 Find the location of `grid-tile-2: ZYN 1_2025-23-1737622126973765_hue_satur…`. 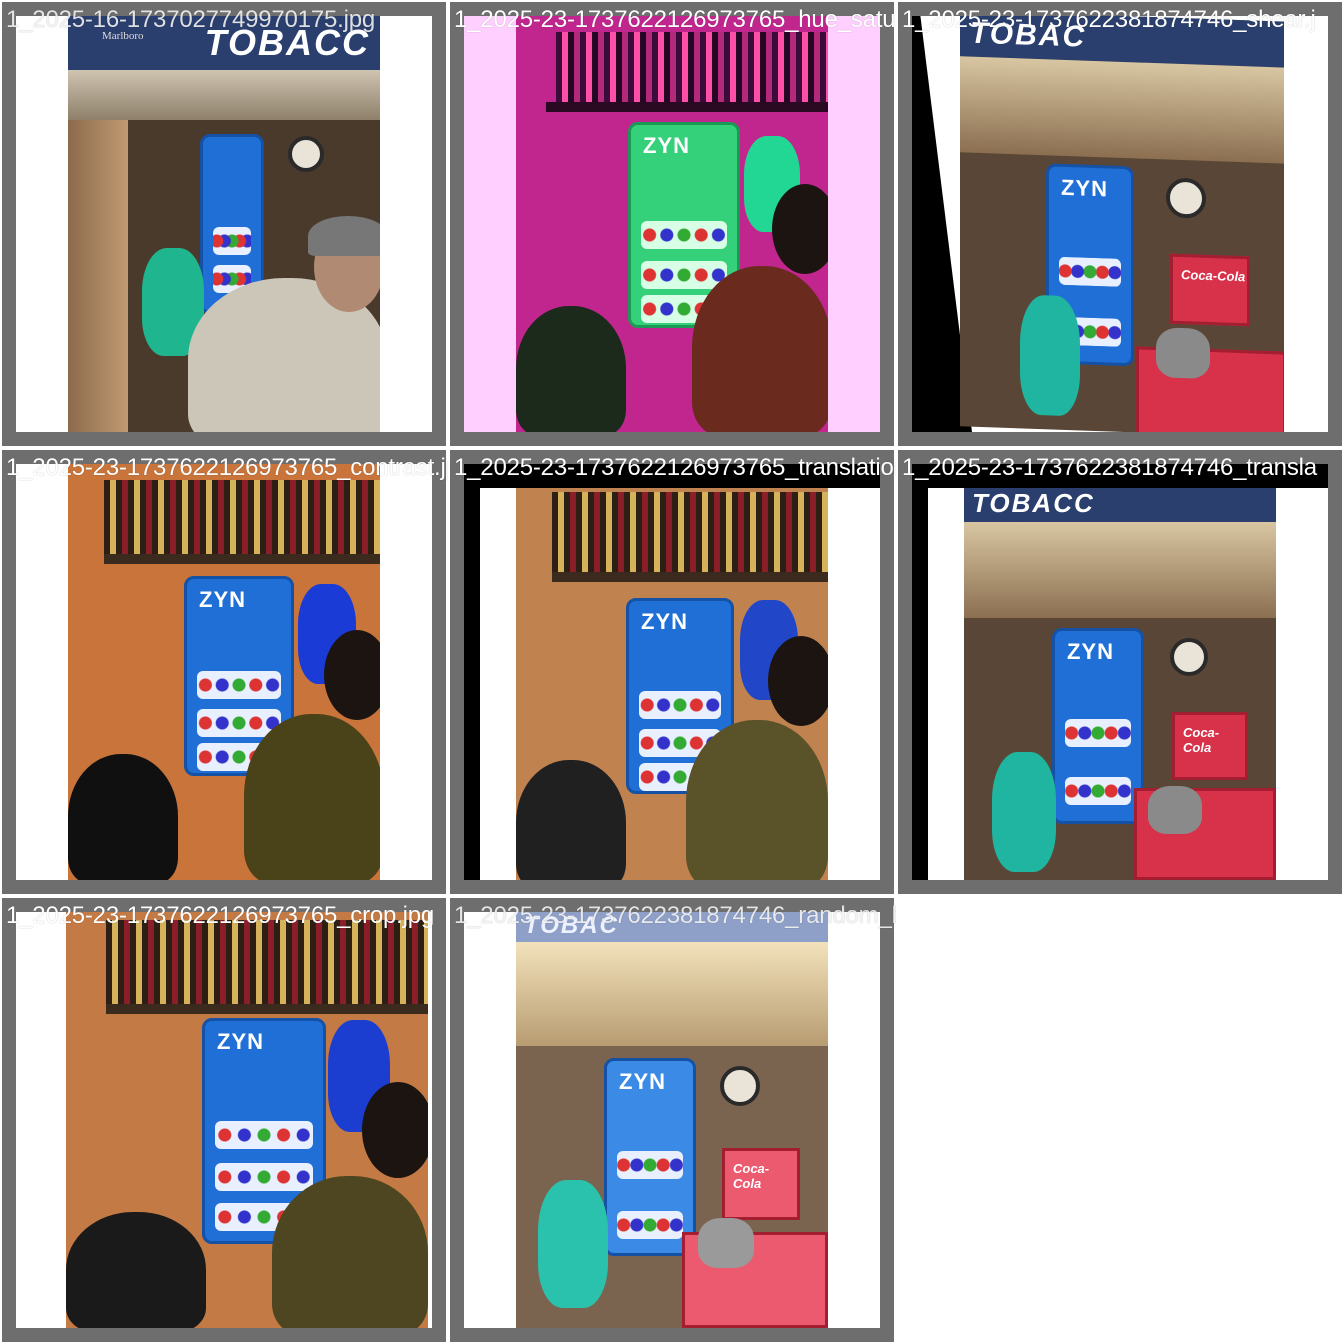

grid-tile-2: ZYN 1_2025-23-1737622126973765_hue_satur… is located at coordinates (672, 224).